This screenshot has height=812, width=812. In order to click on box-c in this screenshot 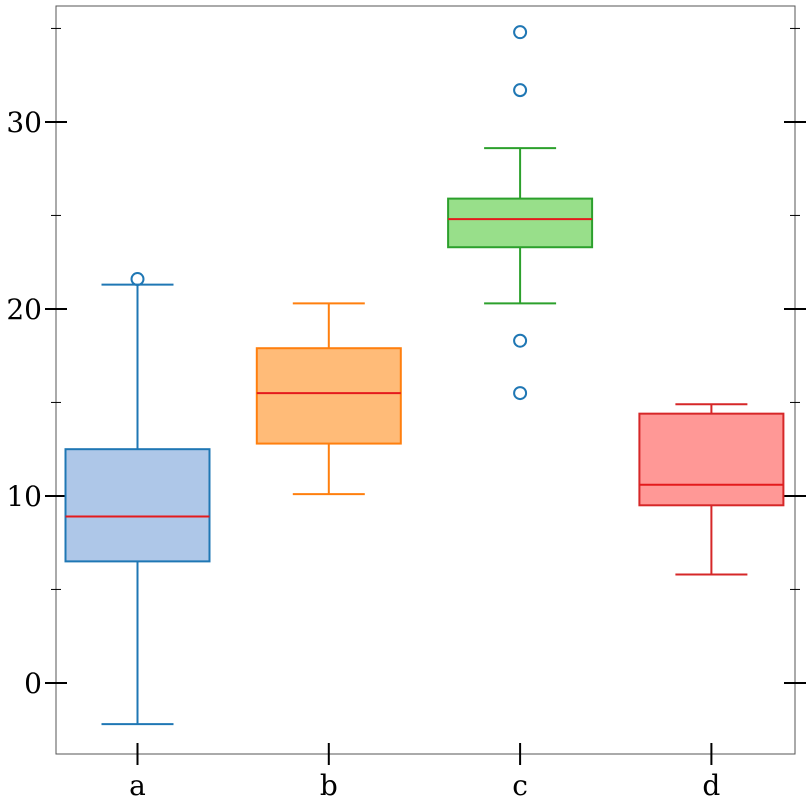, I will do `click(520, 213)`.